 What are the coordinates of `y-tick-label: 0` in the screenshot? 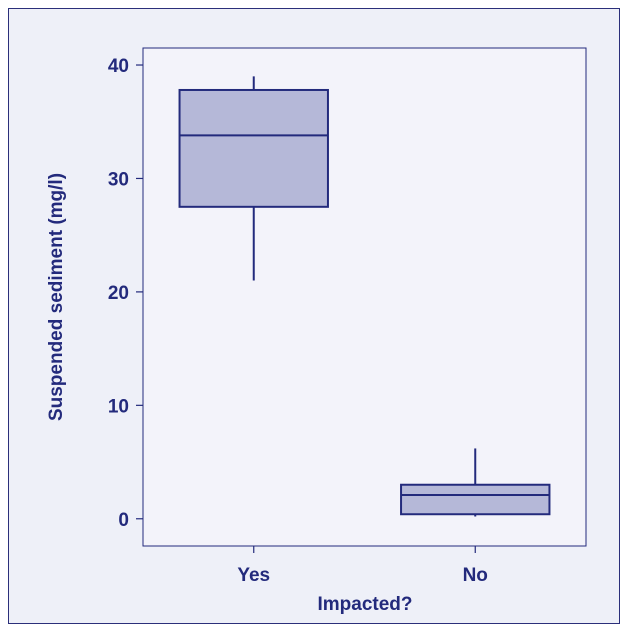 It's located at (123, 520).